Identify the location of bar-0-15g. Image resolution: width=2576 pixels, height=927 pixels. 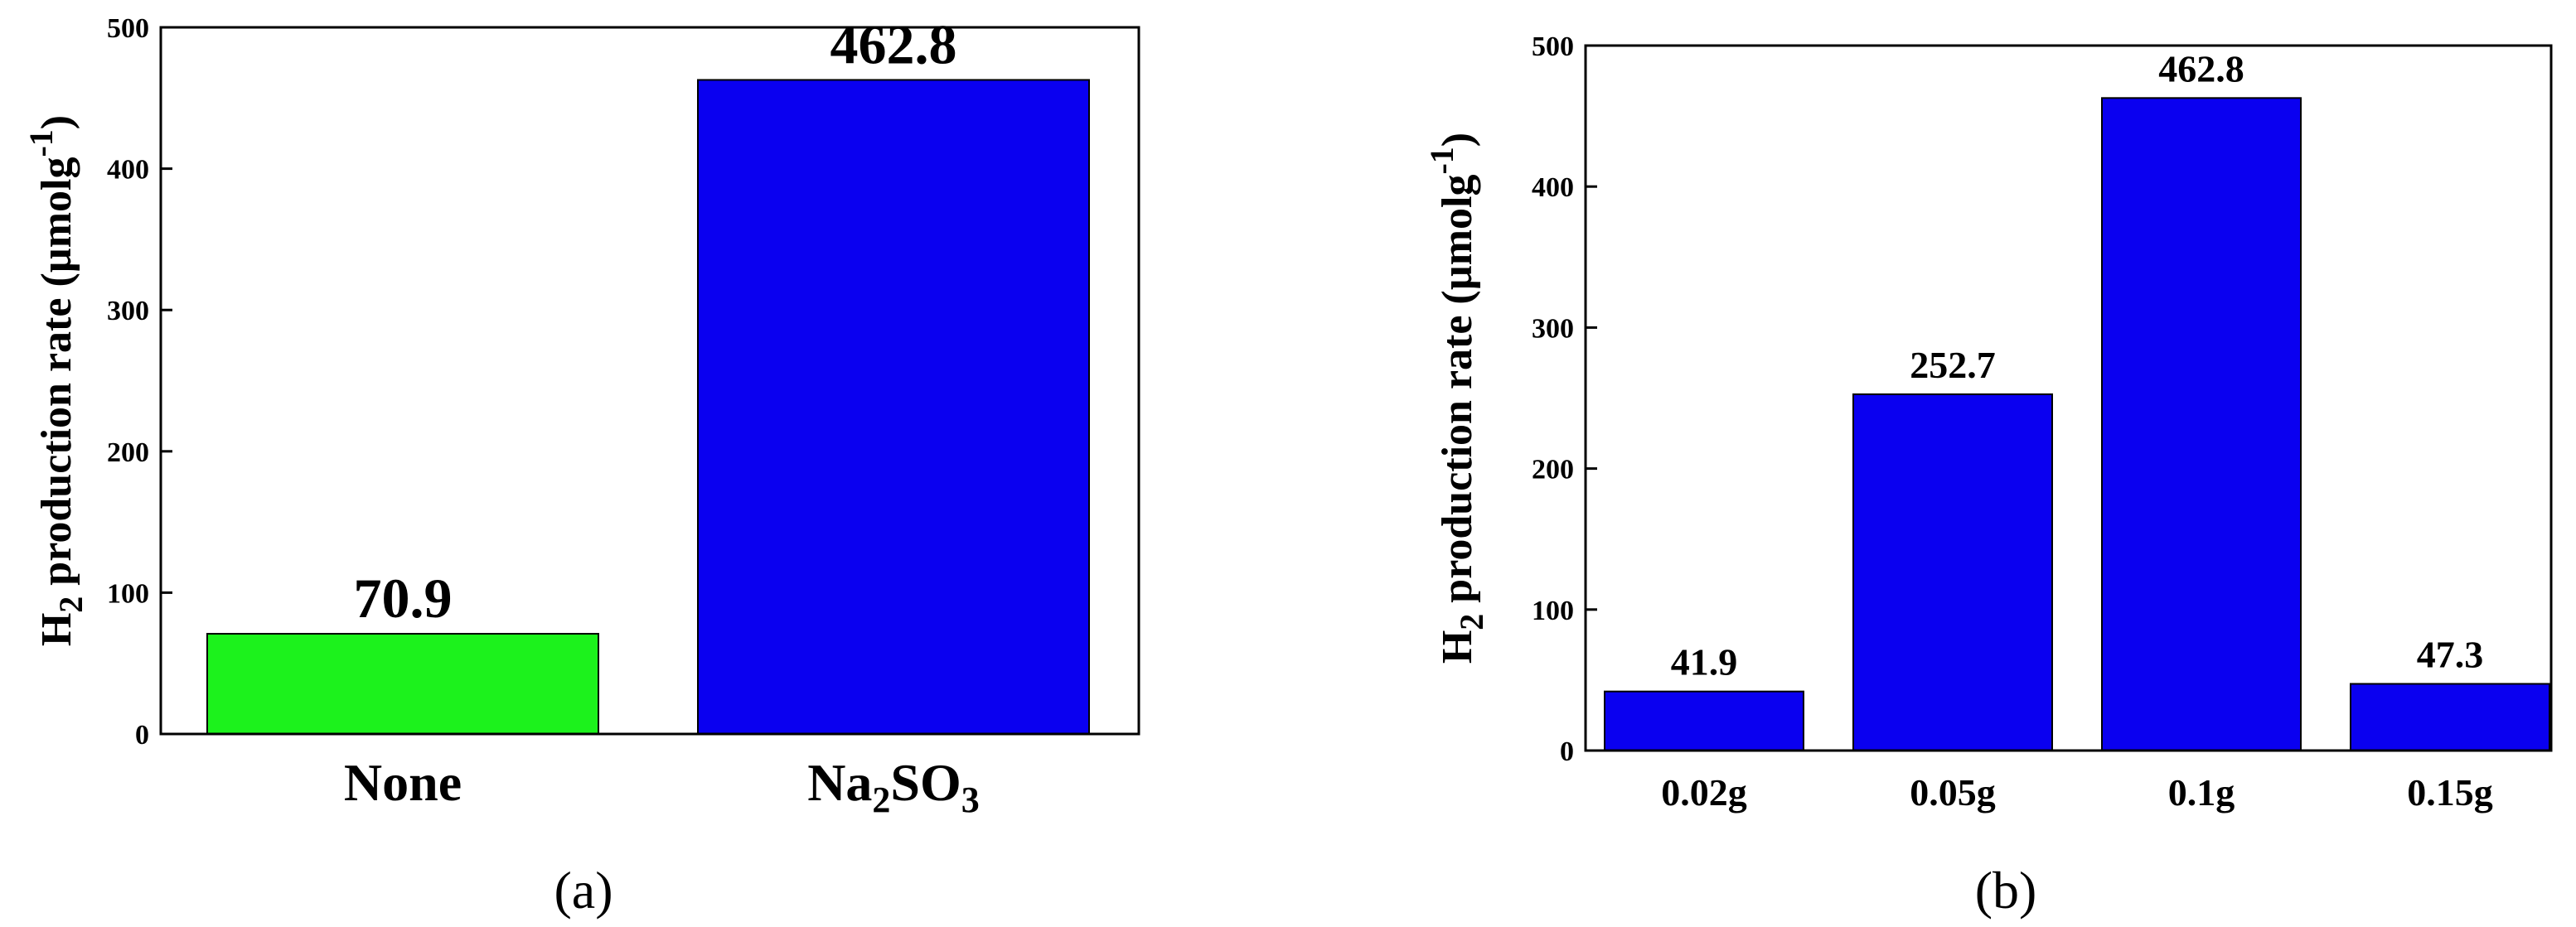
(2450, 717).